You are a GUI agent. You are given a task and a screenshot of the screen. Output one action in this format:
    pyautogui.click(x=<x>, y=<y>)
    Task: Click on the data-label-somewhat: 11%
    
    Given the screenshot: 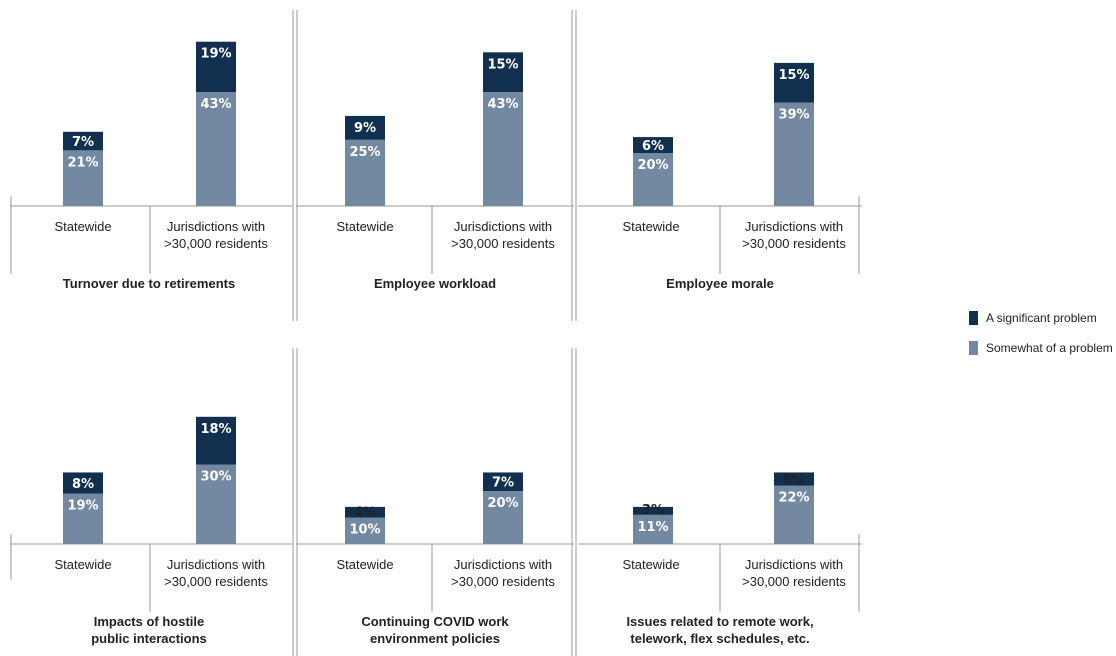 What is the action you would take?
    pyautogui.click(x=652, y=527)
    